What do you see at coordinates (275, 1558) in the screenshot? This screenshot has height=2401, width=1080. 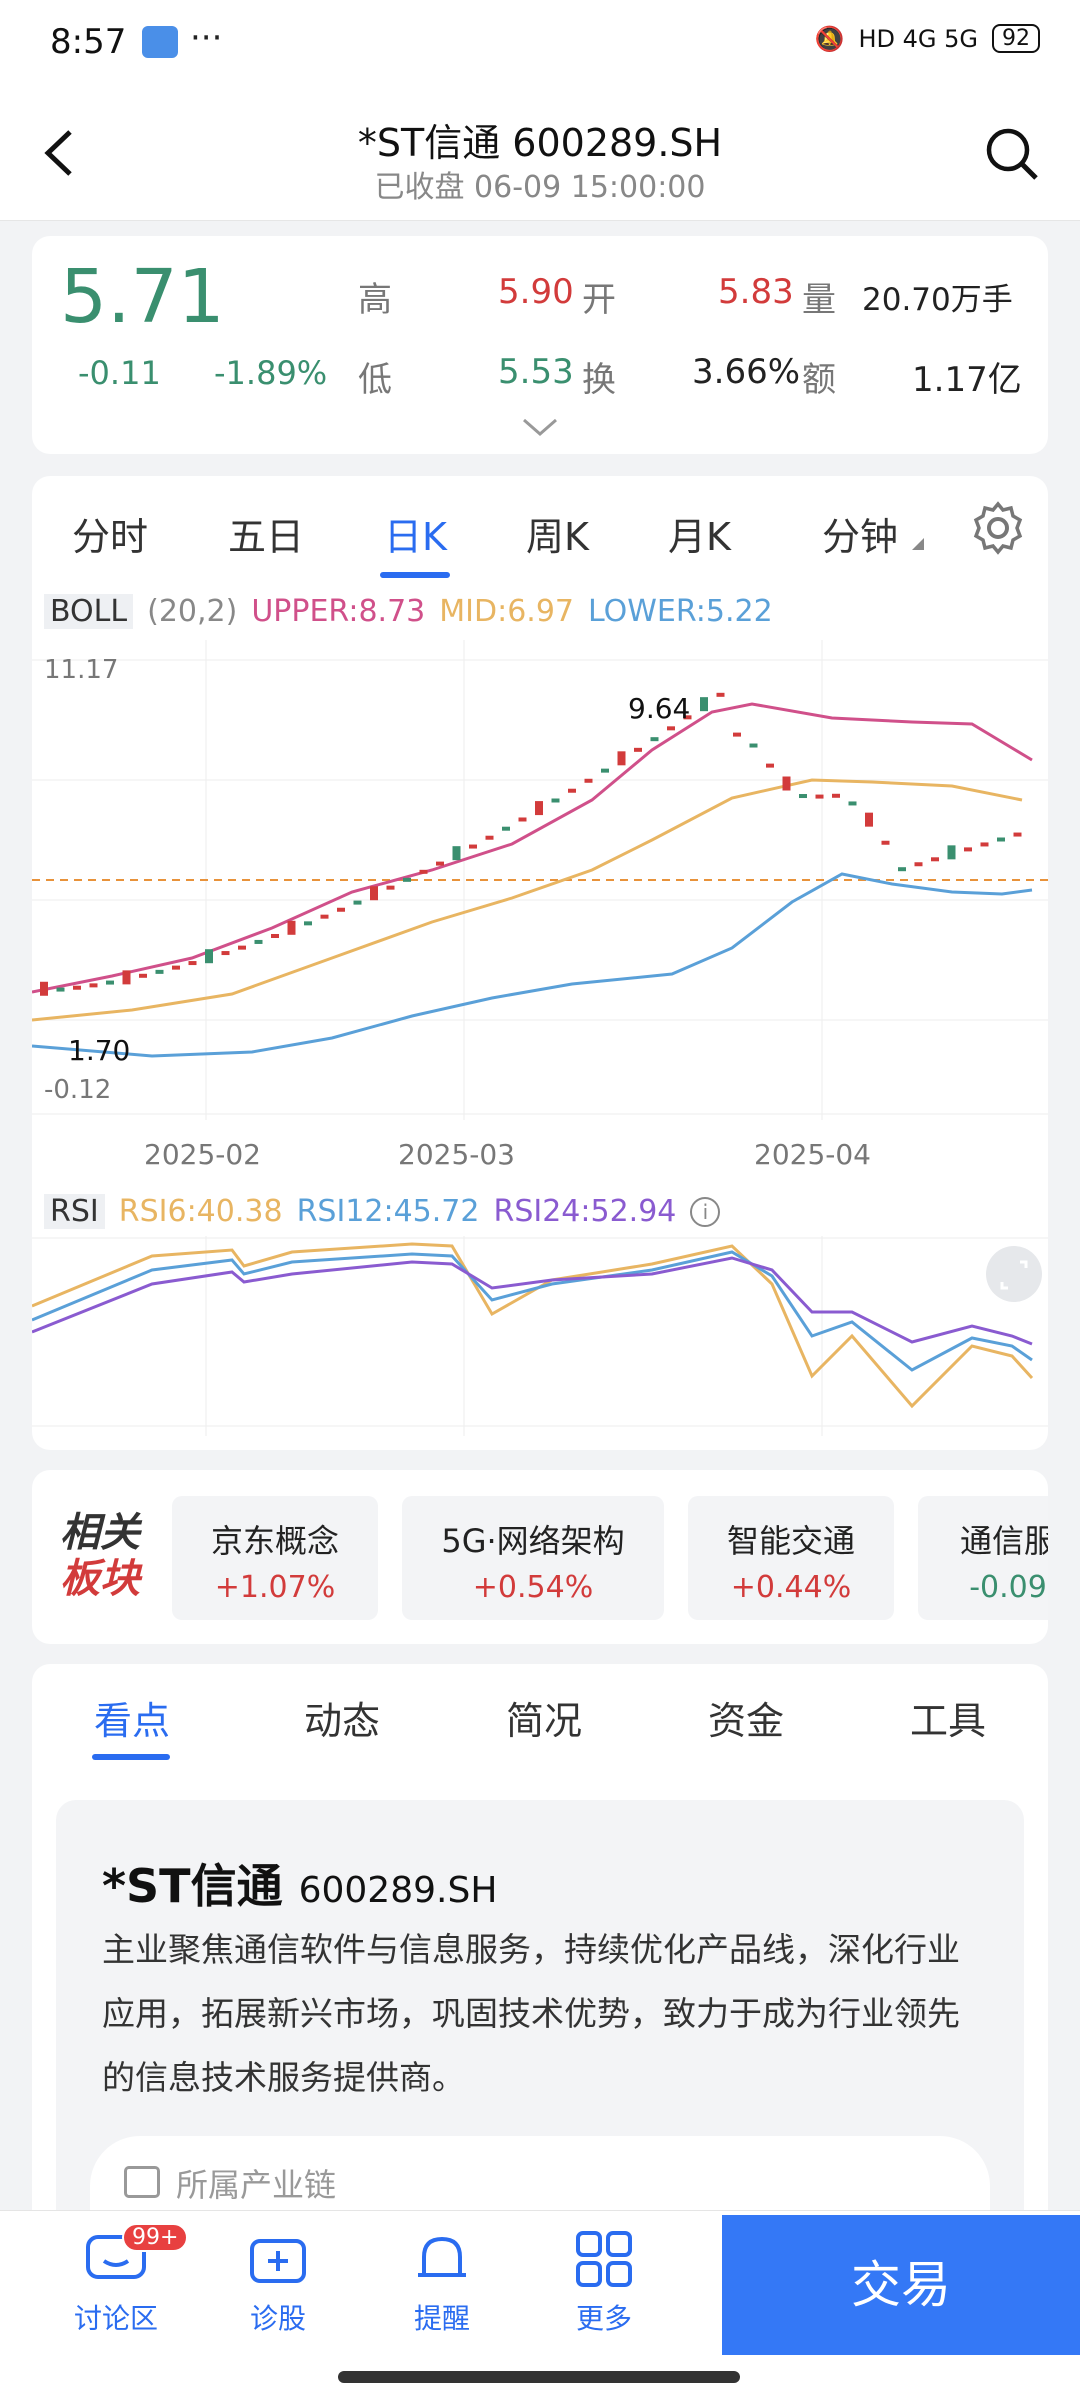 I see `sector-chip-jd: 京东概念 +1.07%` at bounding box center [275, 1558].